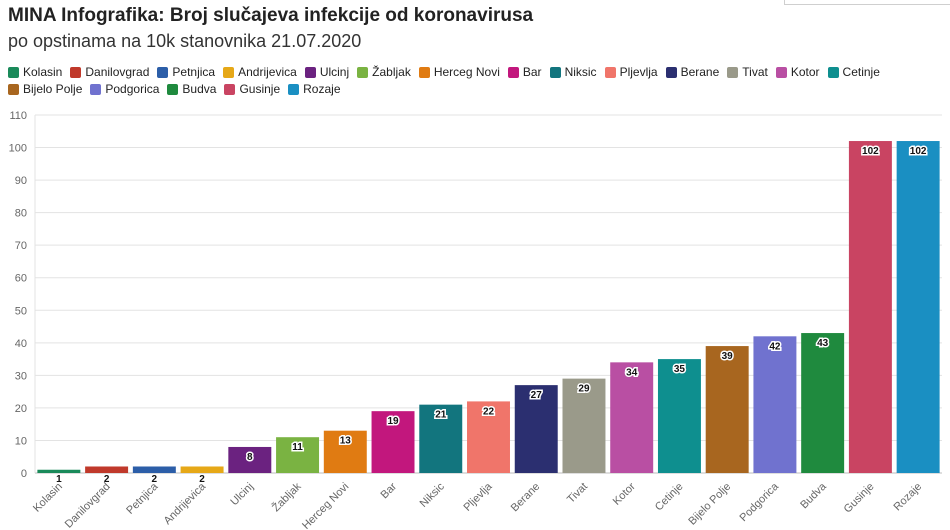 The height and width of the screenshot is (530, 950). Describe the element at coordinates (45, 89) in the screenshot. I see `legend-item: Bijelo Polje` at that location.